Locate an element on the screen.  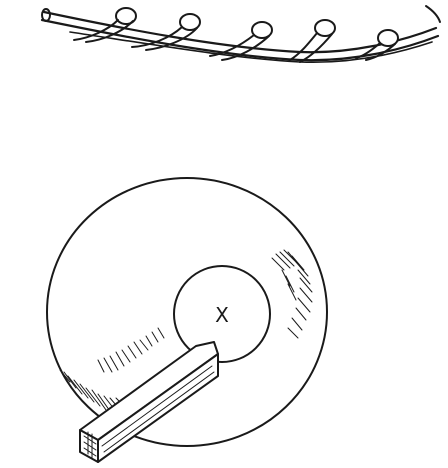
shading-hatch is located at coordinates (292, 294).